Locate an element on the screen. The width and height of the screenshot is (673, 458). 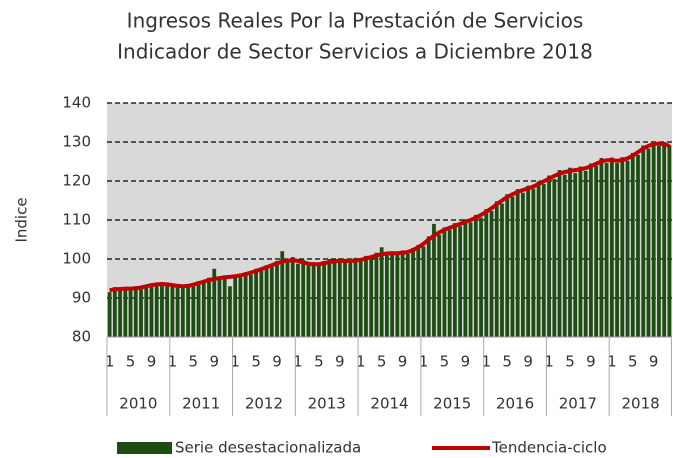
y-tick-label: 100 is located at coordinates (76, 259).